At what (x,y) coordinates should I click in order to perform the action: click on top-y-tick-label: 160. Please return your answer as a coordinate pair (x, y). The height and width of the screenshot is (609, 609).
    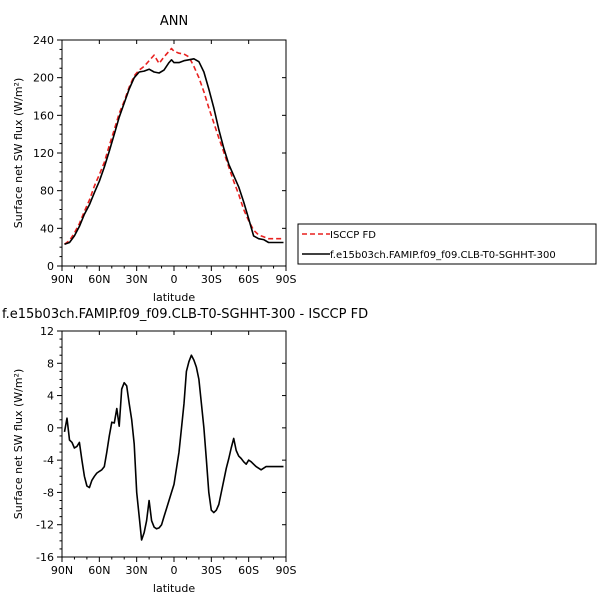
    Looking at the image, I should click on (43, 115).